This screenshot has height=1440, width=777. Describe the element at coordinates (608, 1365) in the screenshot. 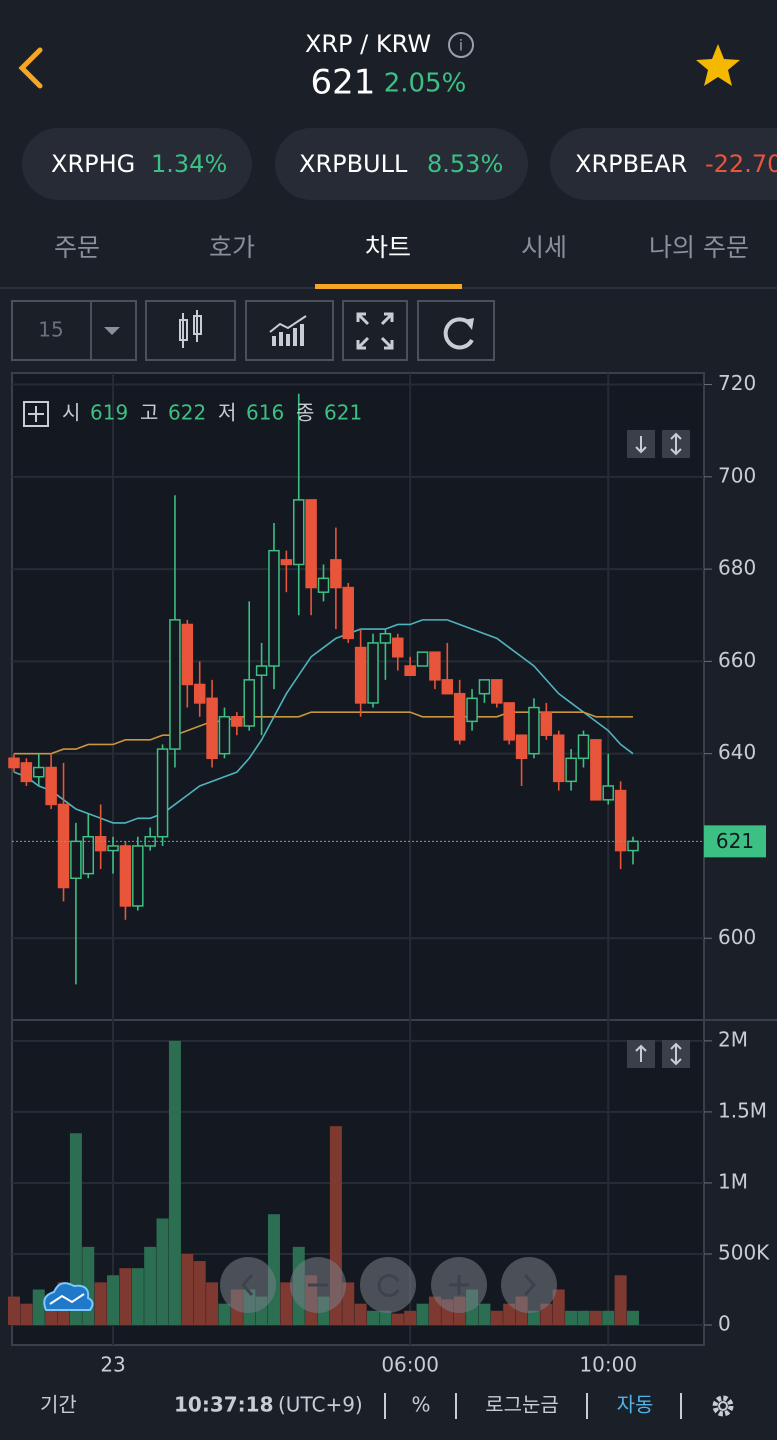

I see `x-tick-label: 10:00` at that location.